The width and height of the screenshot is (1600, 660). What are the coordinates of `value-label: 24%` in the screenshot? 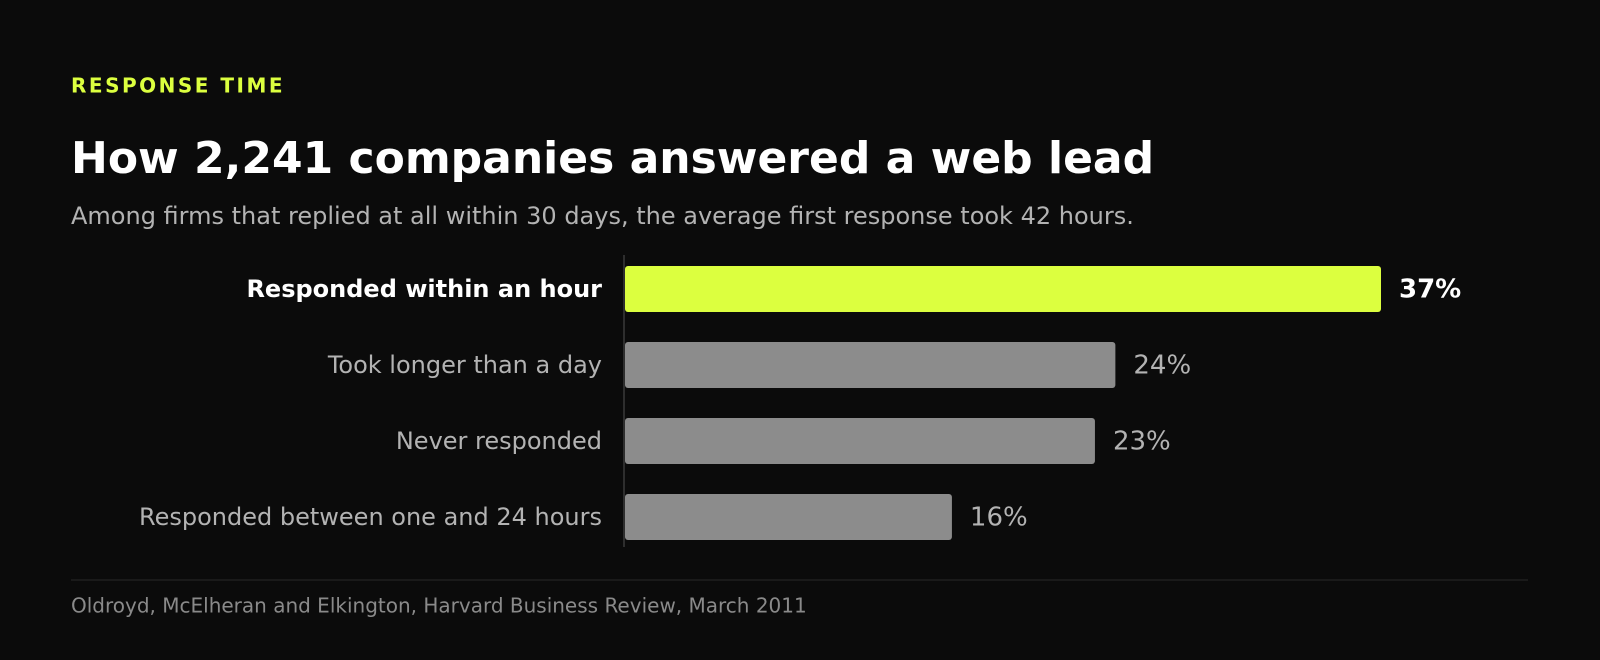 It's located at (1162, 366).